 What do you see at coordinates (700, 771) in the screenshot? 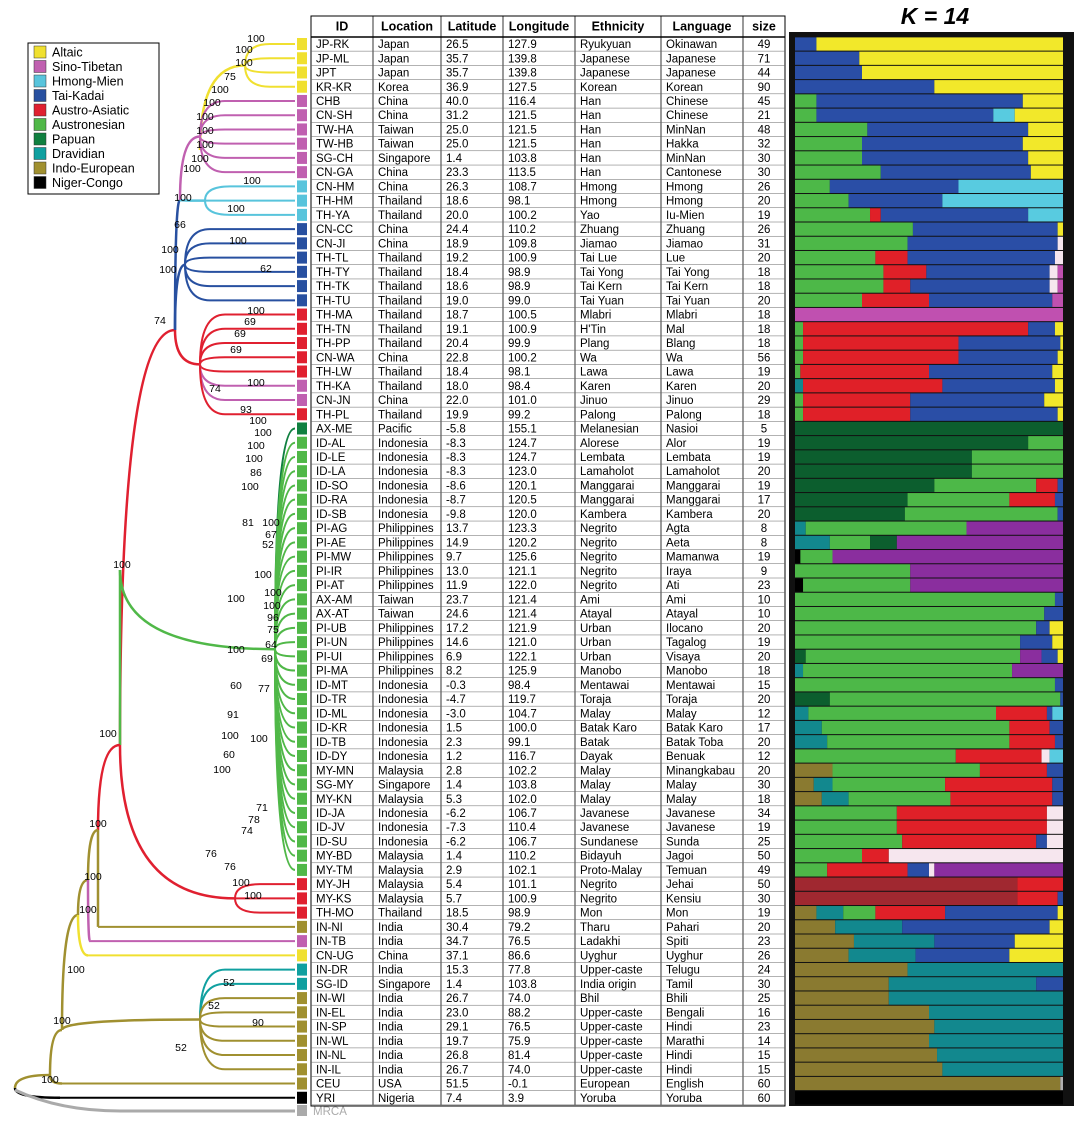
I see `table-cell: Minangkabau` at bounding box center [700, 771].